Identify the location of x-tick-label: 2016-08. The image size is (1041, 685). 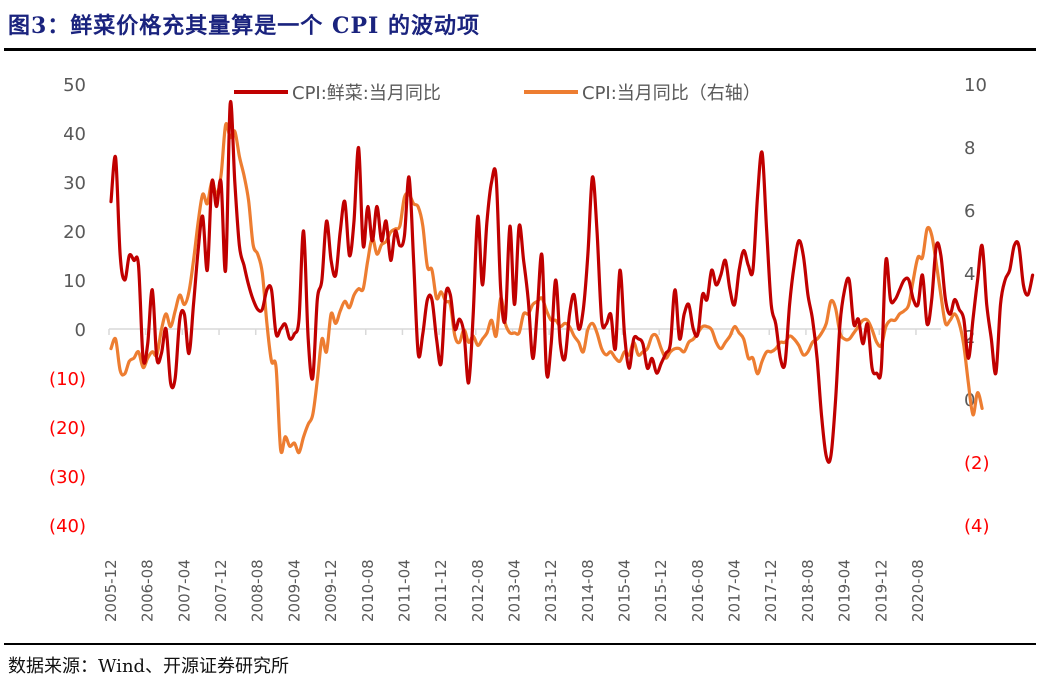
(698, 590).